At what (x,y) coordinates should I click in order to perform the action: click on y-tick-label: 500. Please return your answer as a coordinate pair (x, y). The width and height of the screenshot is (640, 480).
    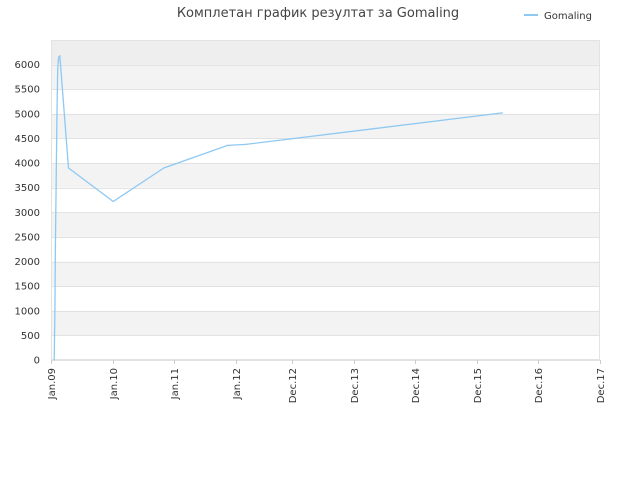
    Looking at the image, I should click on (30, 336).